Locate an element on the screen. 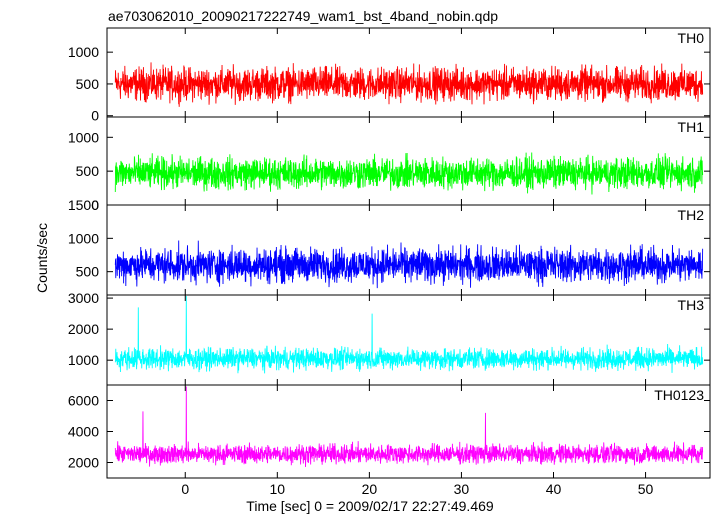 Image resolution: width=717 pixels, height=516 pixels. y-axis-label: Counts/sec is located at coordinates (42, 258).